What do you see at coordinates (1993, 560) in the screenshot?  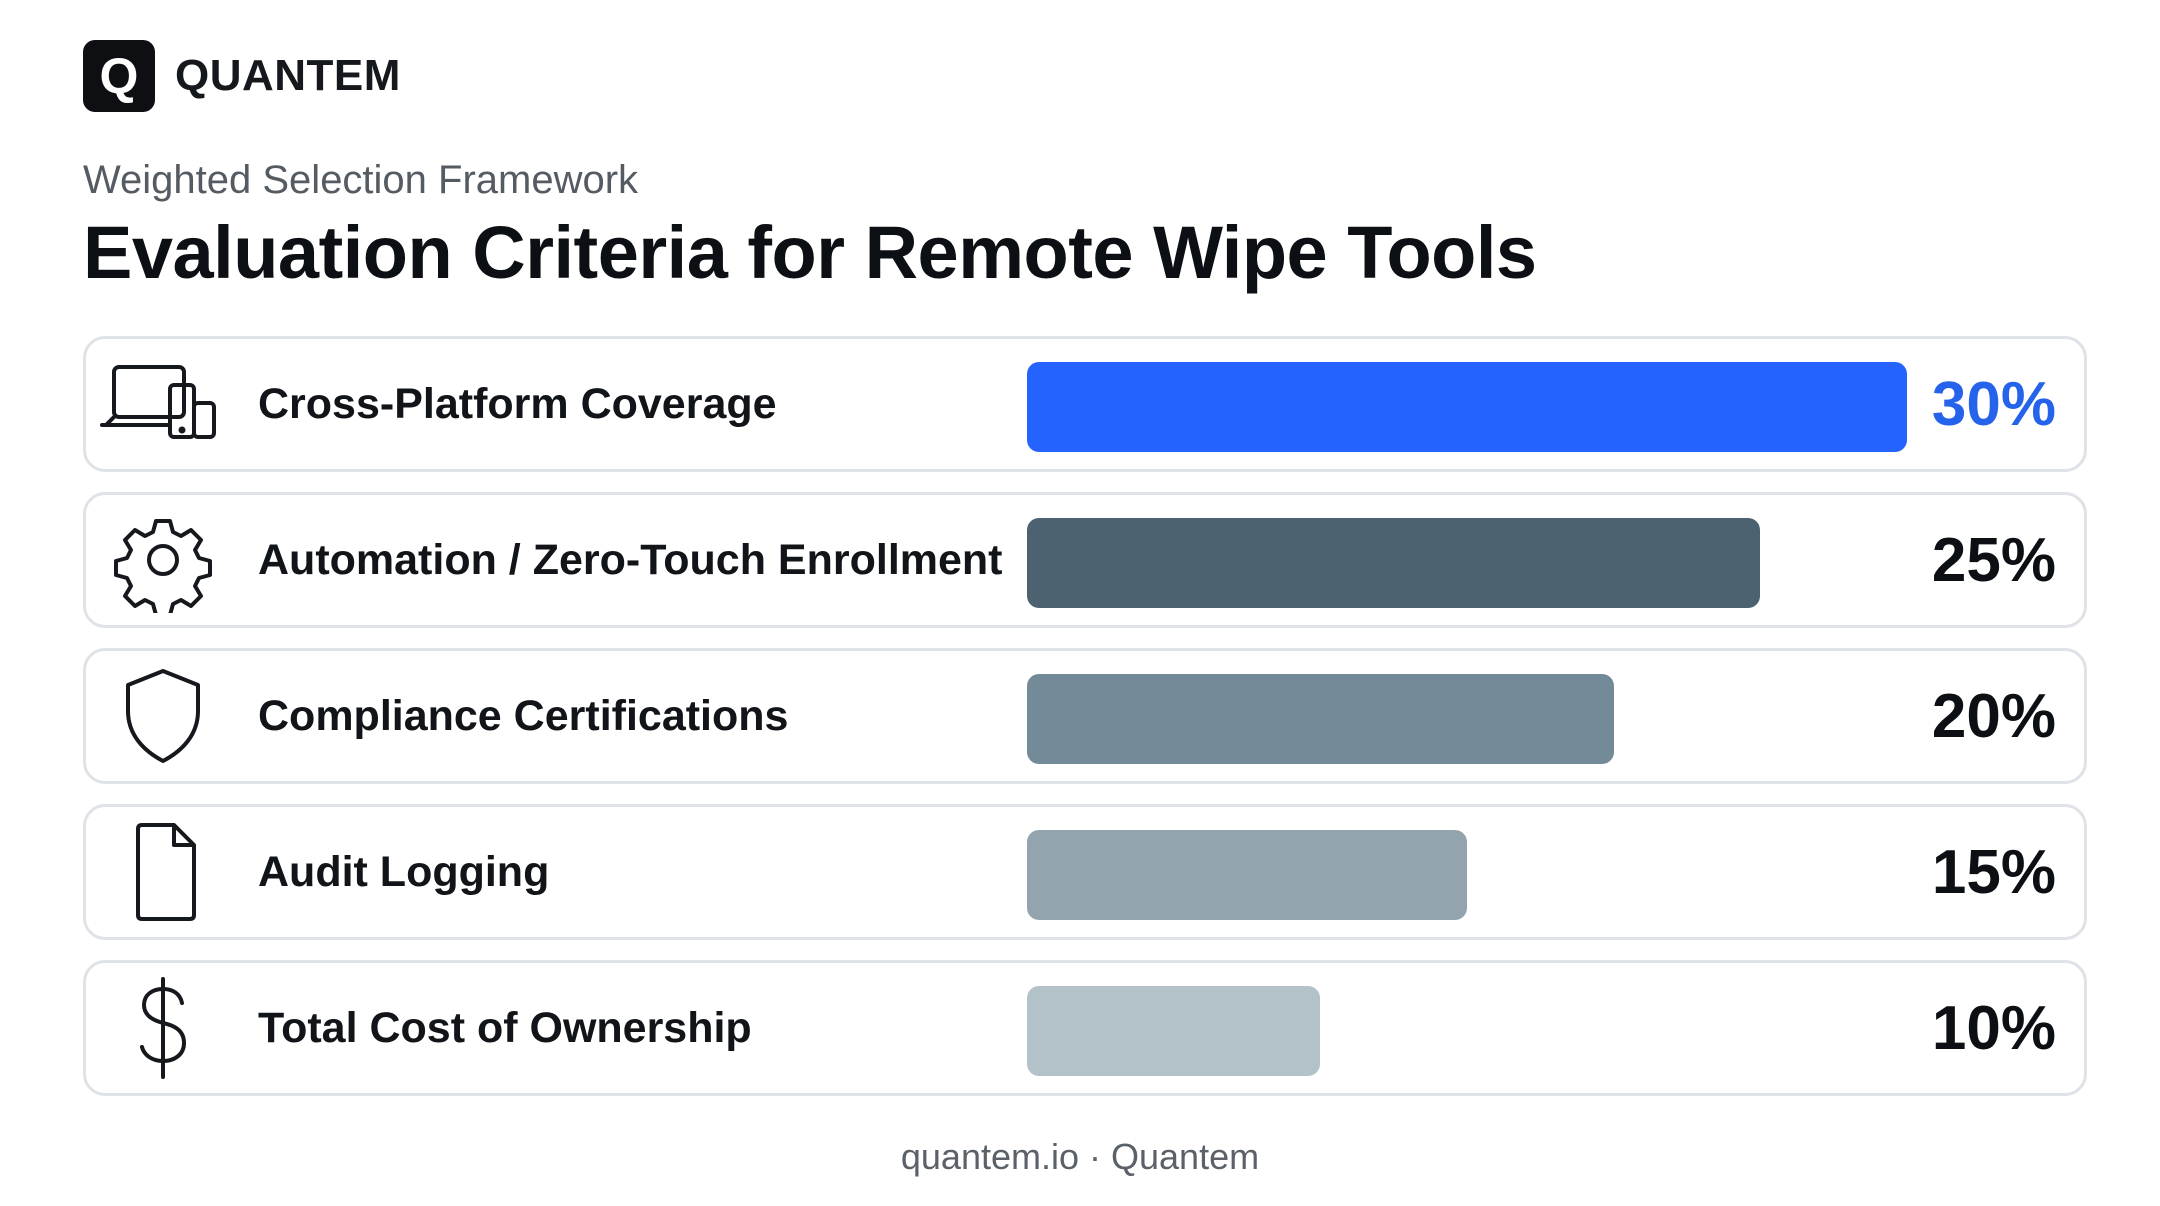 I see `weight-value-label: 25%` at bounding box center [1993, 560].